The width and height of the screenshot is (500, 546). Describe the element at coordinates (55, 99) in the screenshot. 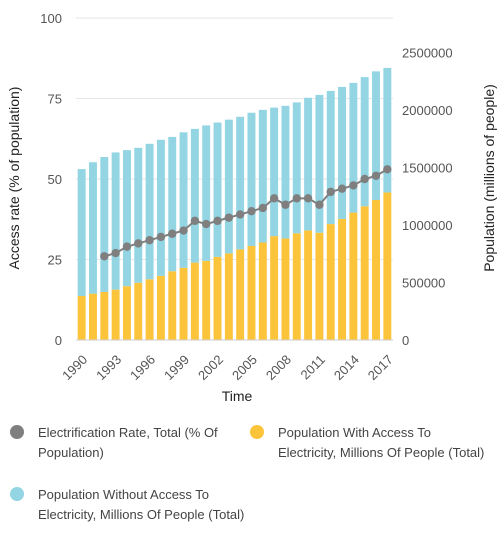

I see `y-tick-label: 75` at that location.